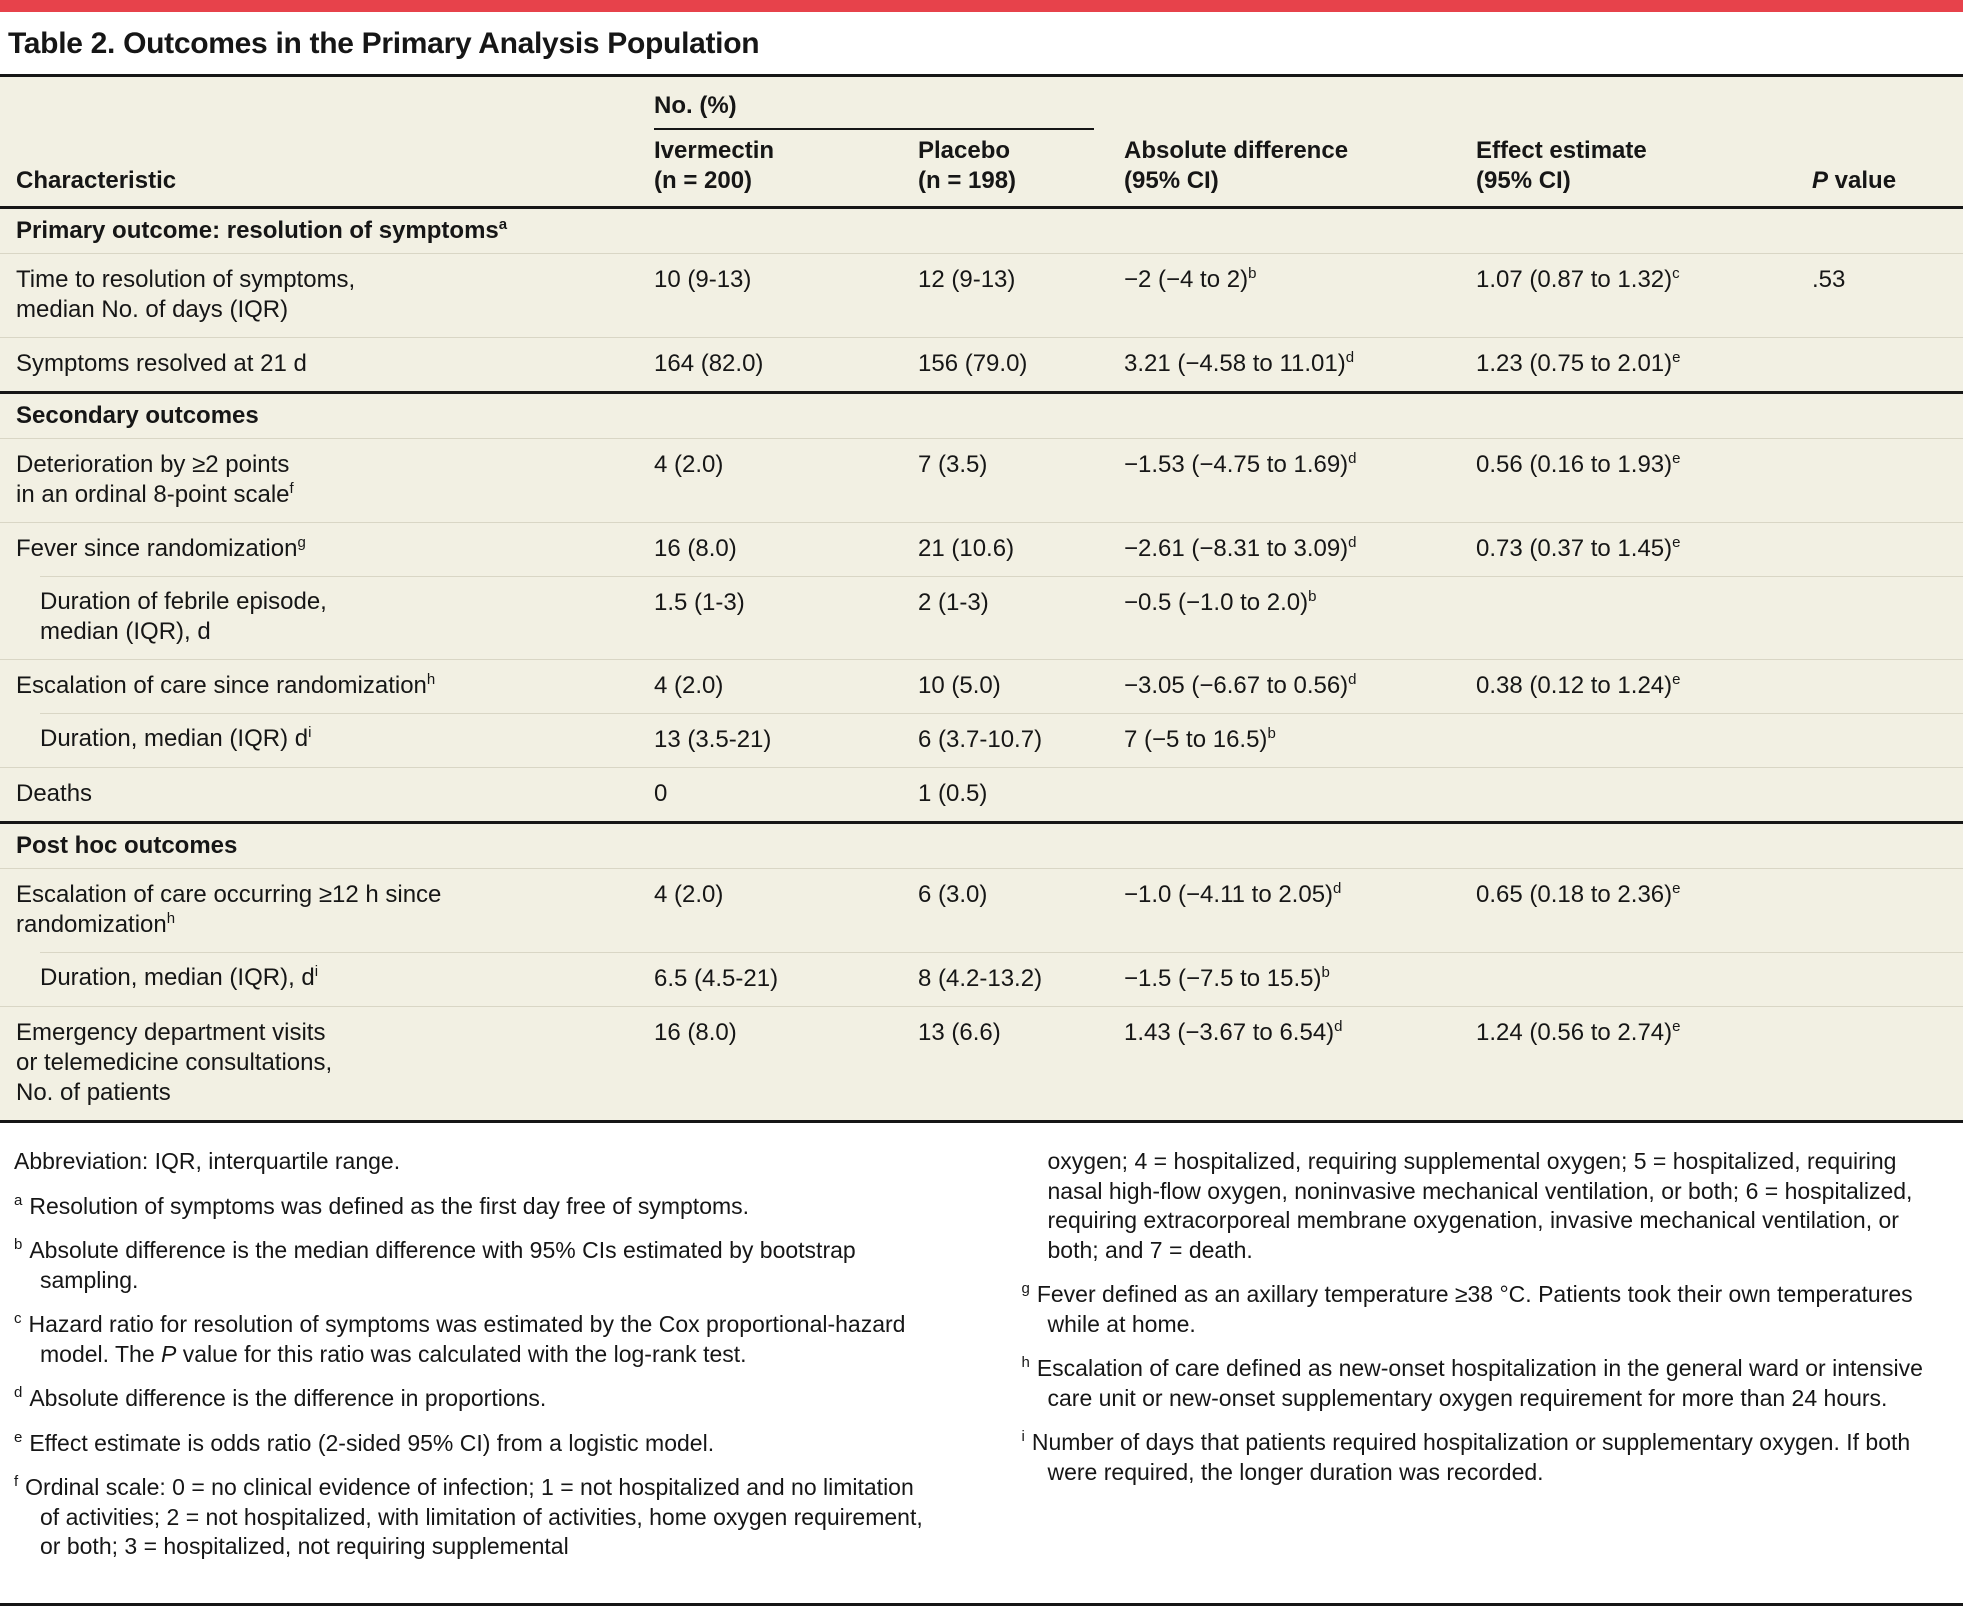  Describe the element at coordinates (1300, 740) in the screenshot. I see `cell-absolute-difference: 7 (−5 to 16.5)b` at that location.